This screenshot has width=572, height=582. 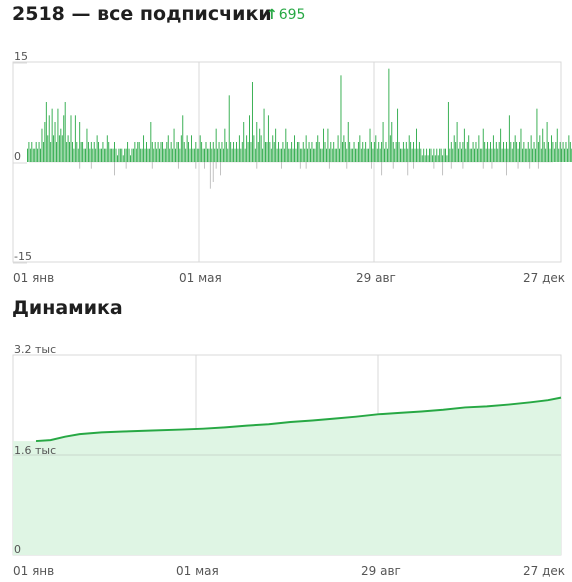 I want to click on arrow-up-icon: ↑, so click(x=272, y=15).